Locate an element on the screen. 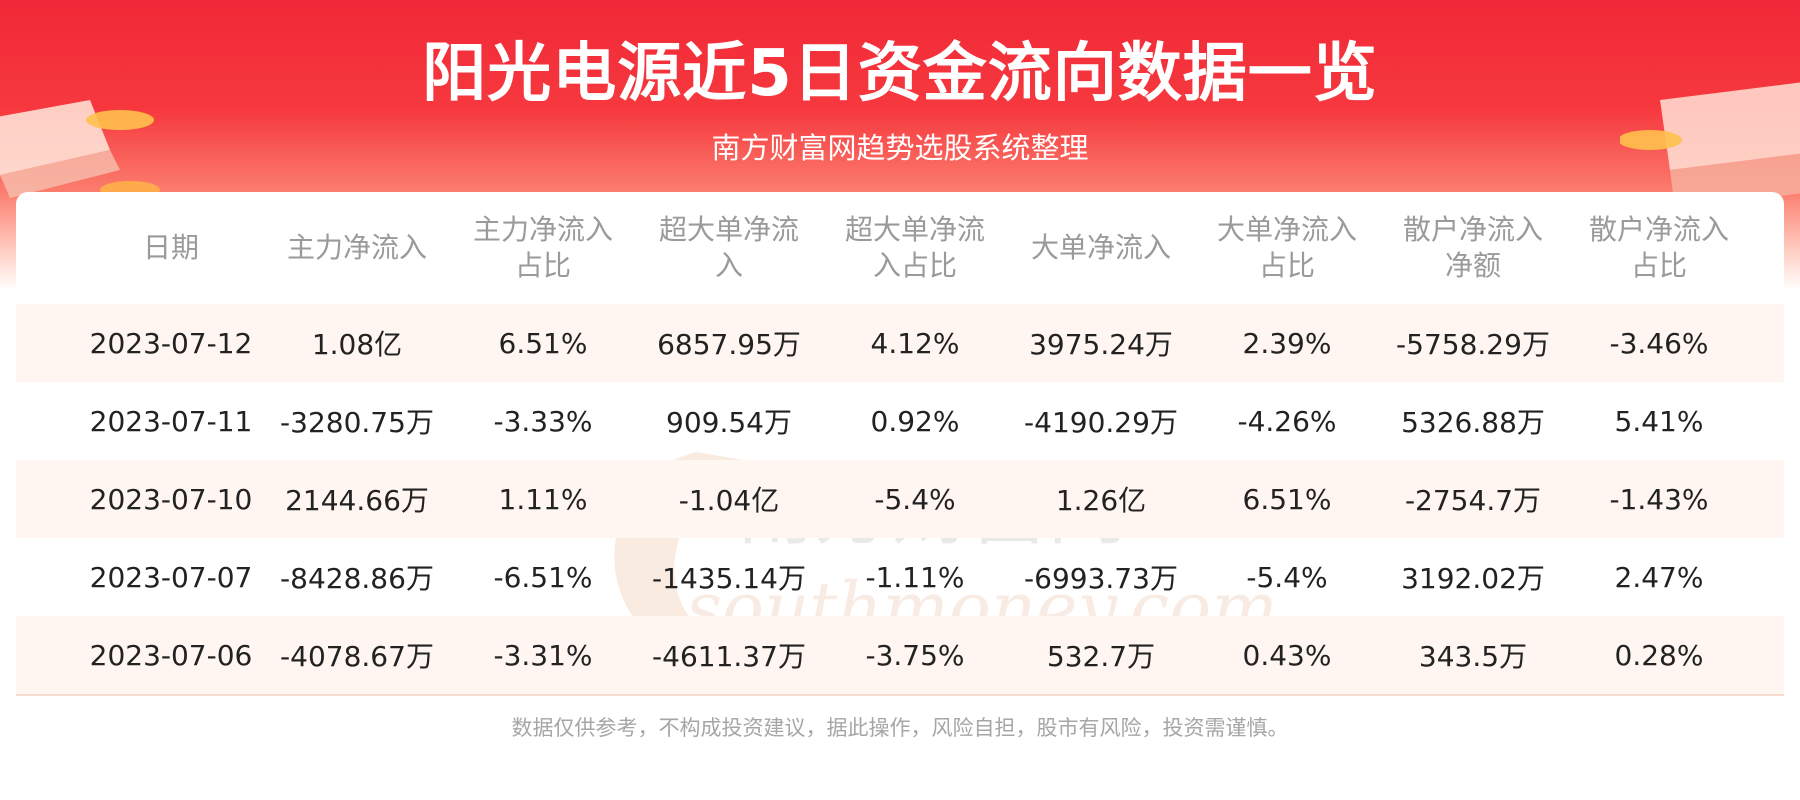 The height and width of the screenshot is (800, 1800). table-cell: 2023-07-06 is located at coordinates (171, 655).